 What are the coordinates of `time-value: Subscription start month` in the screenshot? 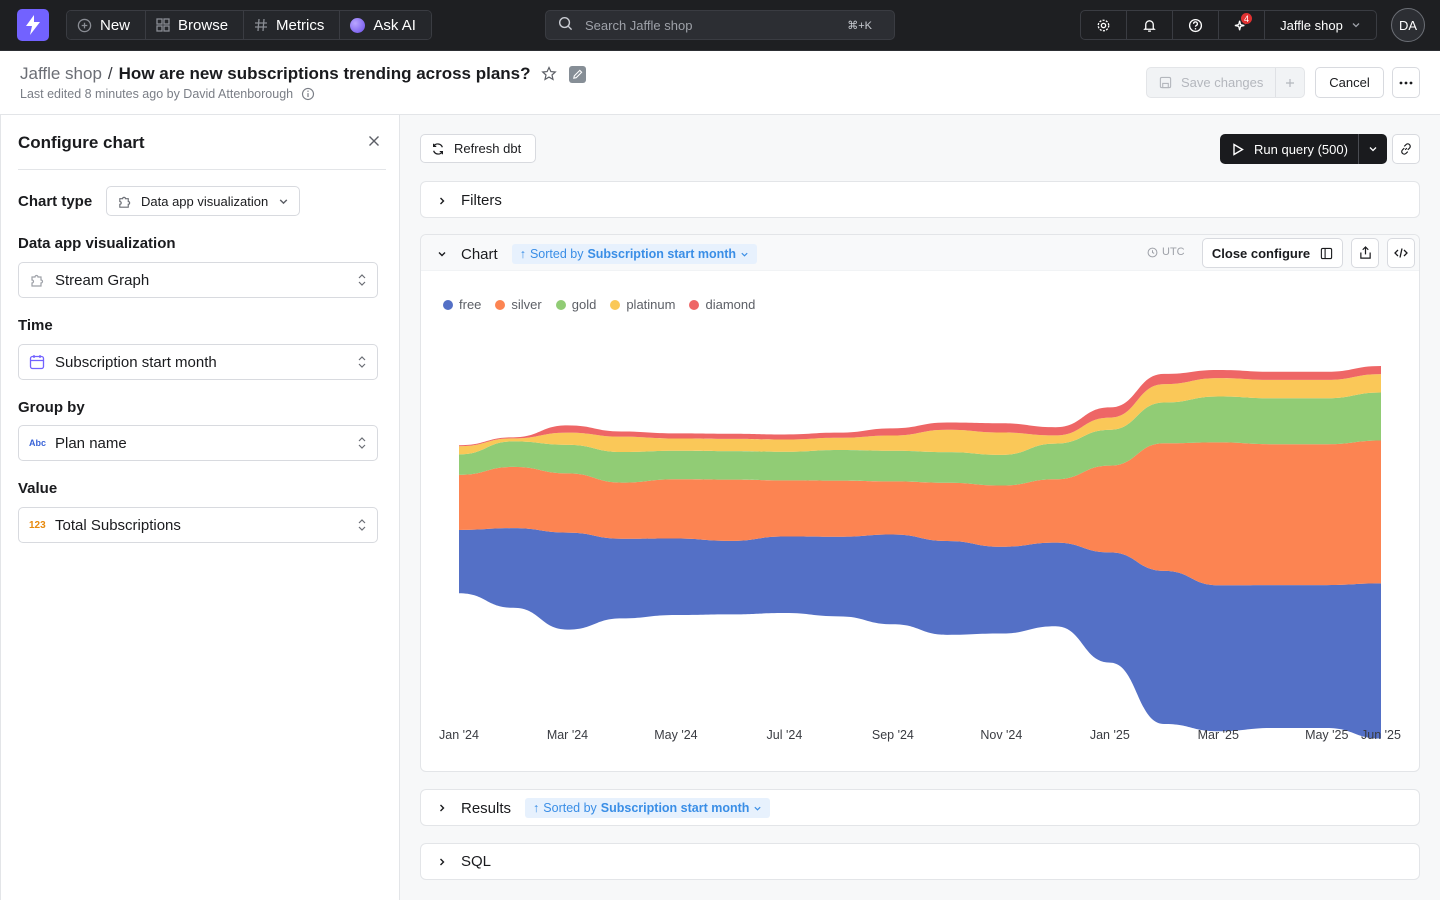 It's located at (136, 362).